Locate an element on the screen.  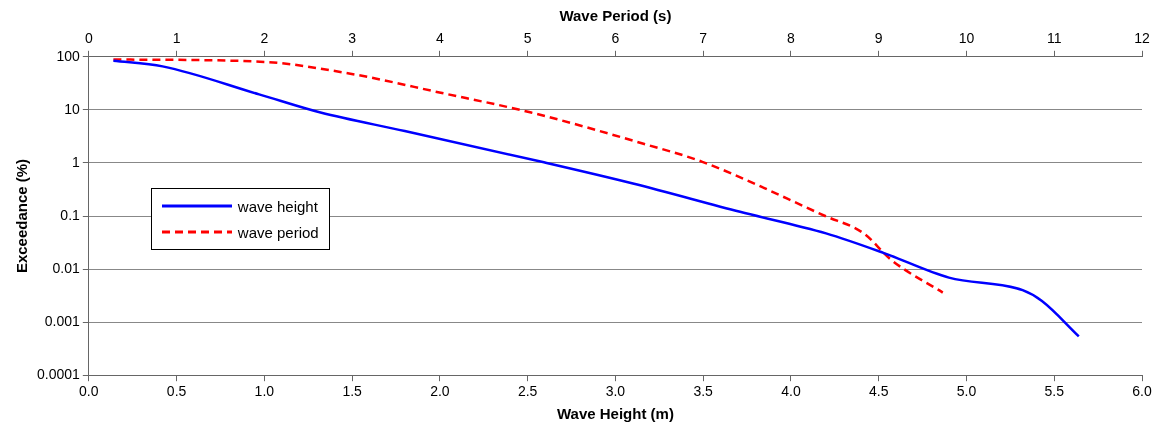
y-axis-title: Exceedance (%) is located at coordinates (22, 216).